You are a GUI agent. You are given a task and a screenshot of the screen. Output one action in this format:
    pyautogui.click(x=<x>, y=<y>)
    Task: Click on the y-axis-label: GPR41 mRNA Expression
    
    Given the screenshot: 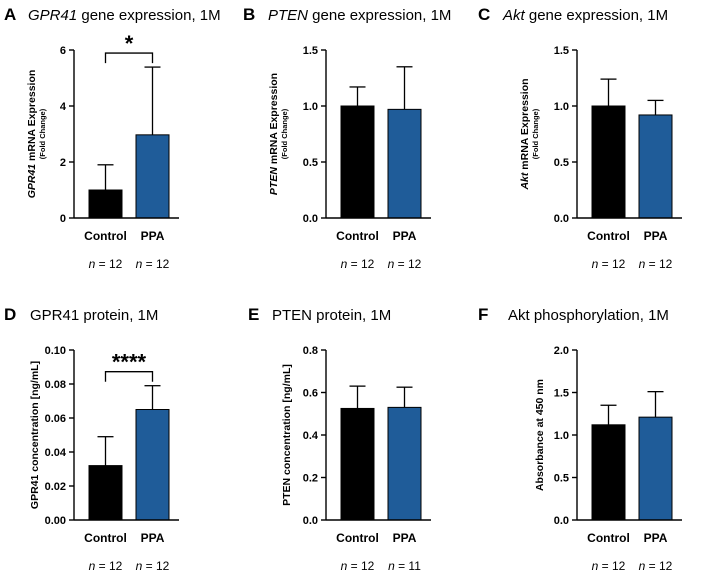 What is the action you would take?
    pyautogui.click(x=32, y=134)
    